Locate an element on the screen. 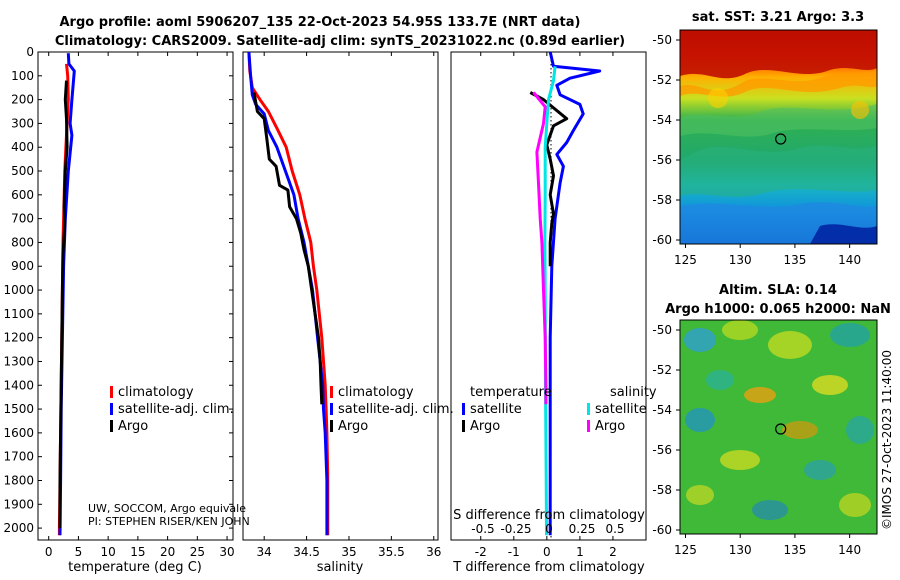 Image resolution: width=900 pixels, height=580 pixels. diff-legend-t-argo-swatch is located at coordinates (463, 426).